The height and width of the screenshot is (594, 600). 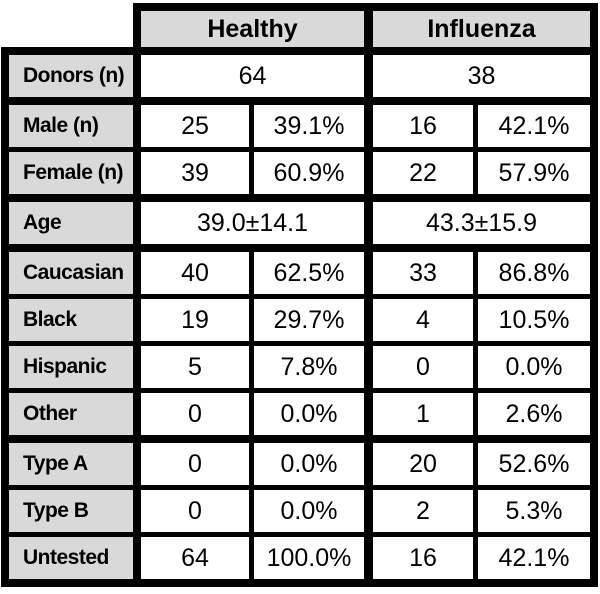 I want to click on value-cell: 43.3±15.9, so click(x=485, y=227).